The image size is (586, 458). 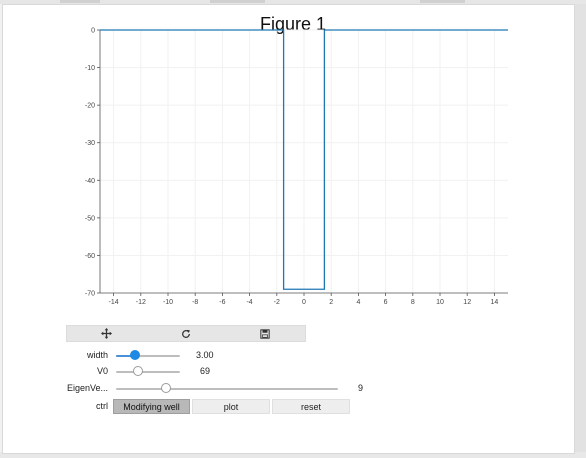 What do you see at coordinates (222, 302) in the screenshot?
I see `x-tick-label: -6` at bounding box center [222, 302].